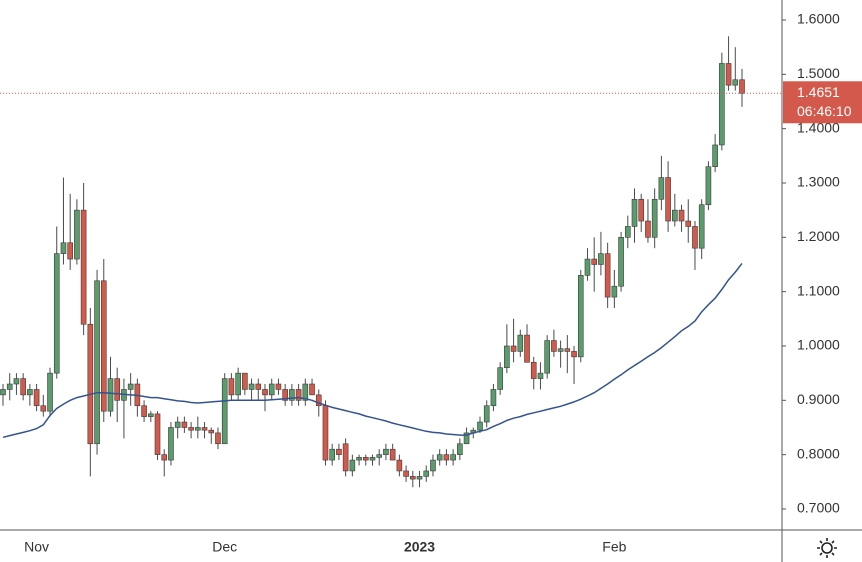 This screenshot has width=862, height=562. What do you see at coordinates (36, 547) in the screenshot?
I see `x-tick-label: Nov` at bounding box center [36, 547].